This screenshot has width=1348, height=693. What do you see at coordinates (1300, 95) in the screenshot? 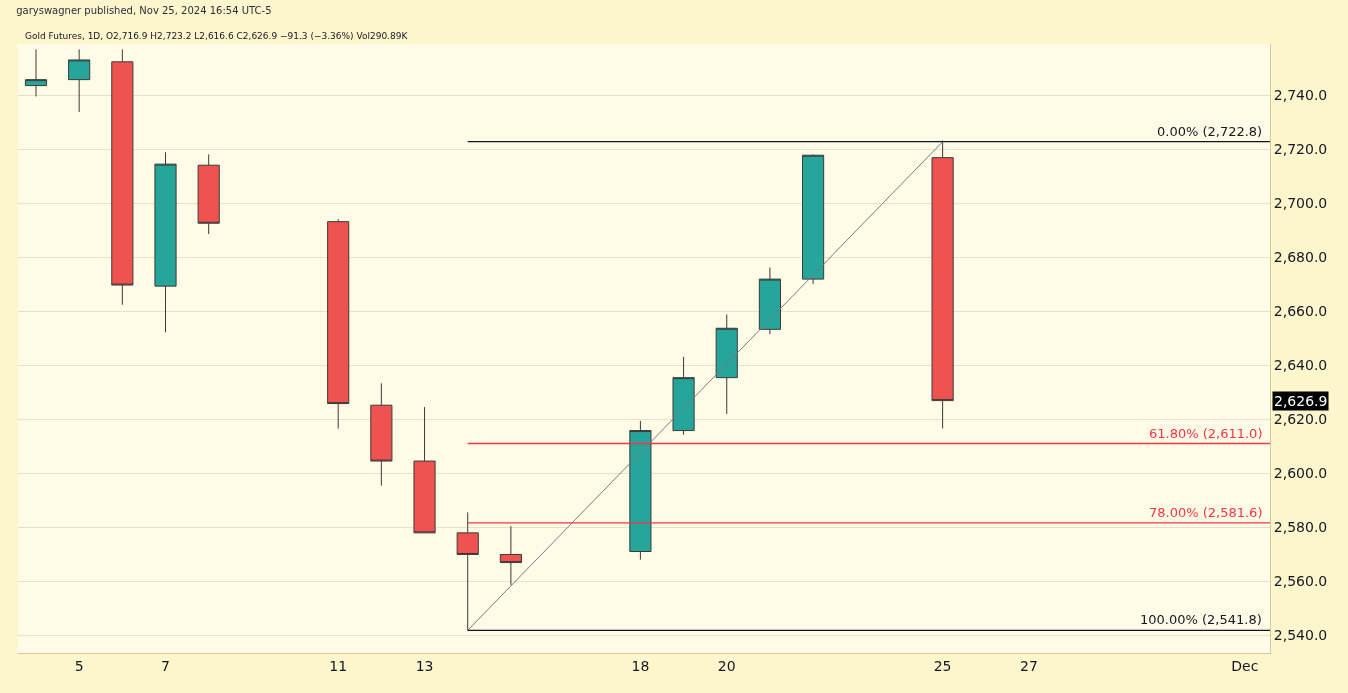
I see `y-tick-label: 2,740.0` at bounding box center [1300, 95].